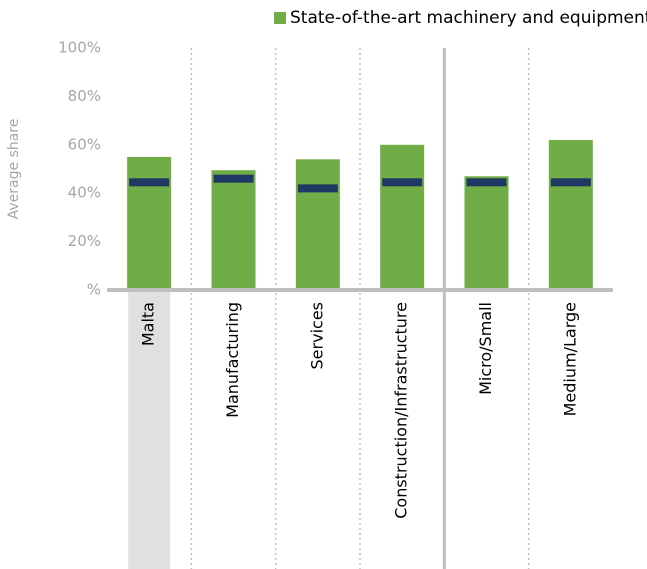 The height and width of the screenshot is (569, 647). I want to click on x-tick-label: Micro/Small, so click(485, 348).